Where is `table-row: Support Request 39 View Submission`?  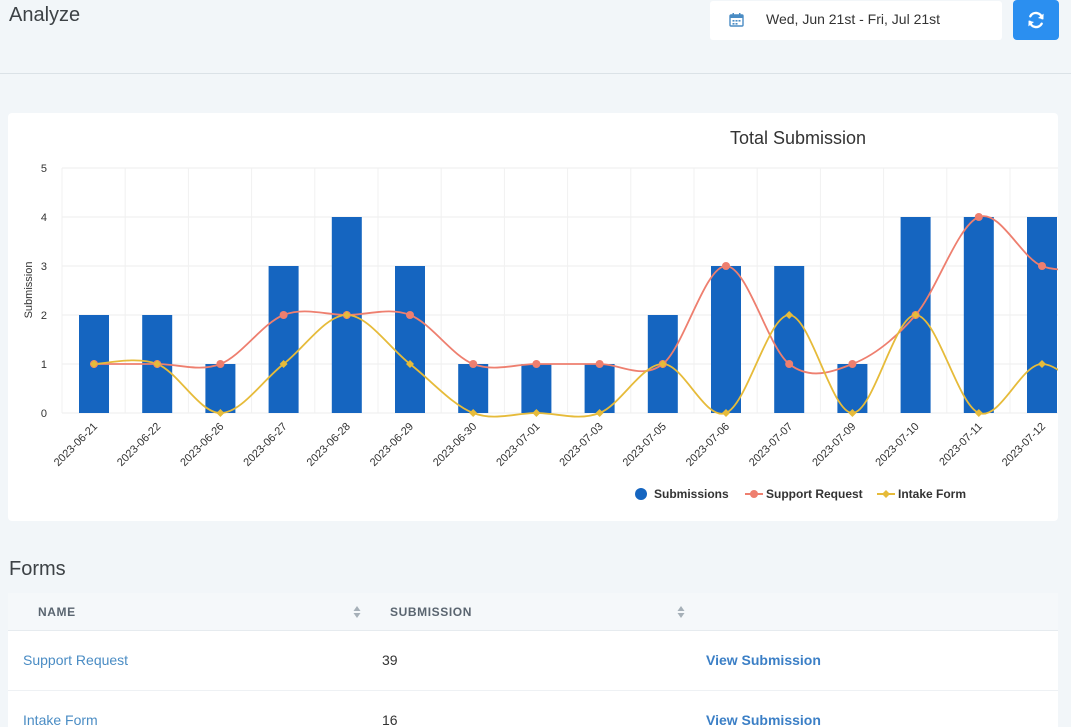 table-row: Support Request 39 View Submission is located at coordinates (533, 661).